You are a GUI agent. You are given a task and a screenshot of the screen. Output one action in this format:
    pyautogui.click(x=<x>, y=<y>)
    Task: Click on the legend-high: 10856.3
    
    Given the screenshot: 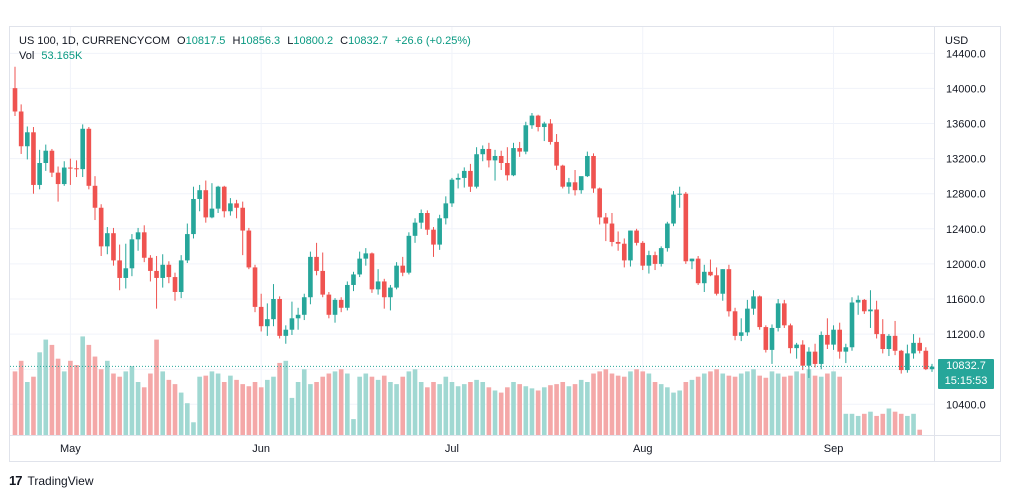 What is the action you would take?
    pyautogui.click(x=260, y=41)
    